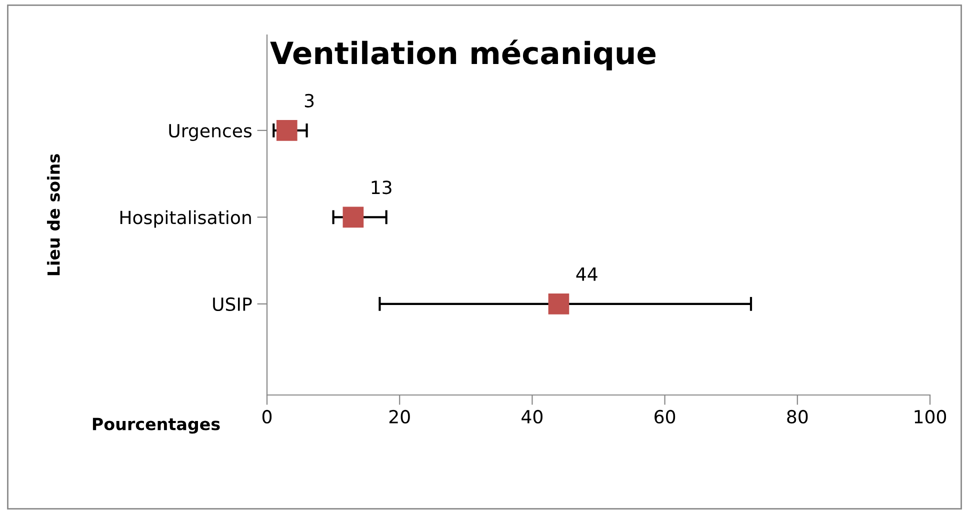 The width and height of the screenshot is (969, 514). I want to click on y-axis-title: Lieu de soins, so click(53, 215).